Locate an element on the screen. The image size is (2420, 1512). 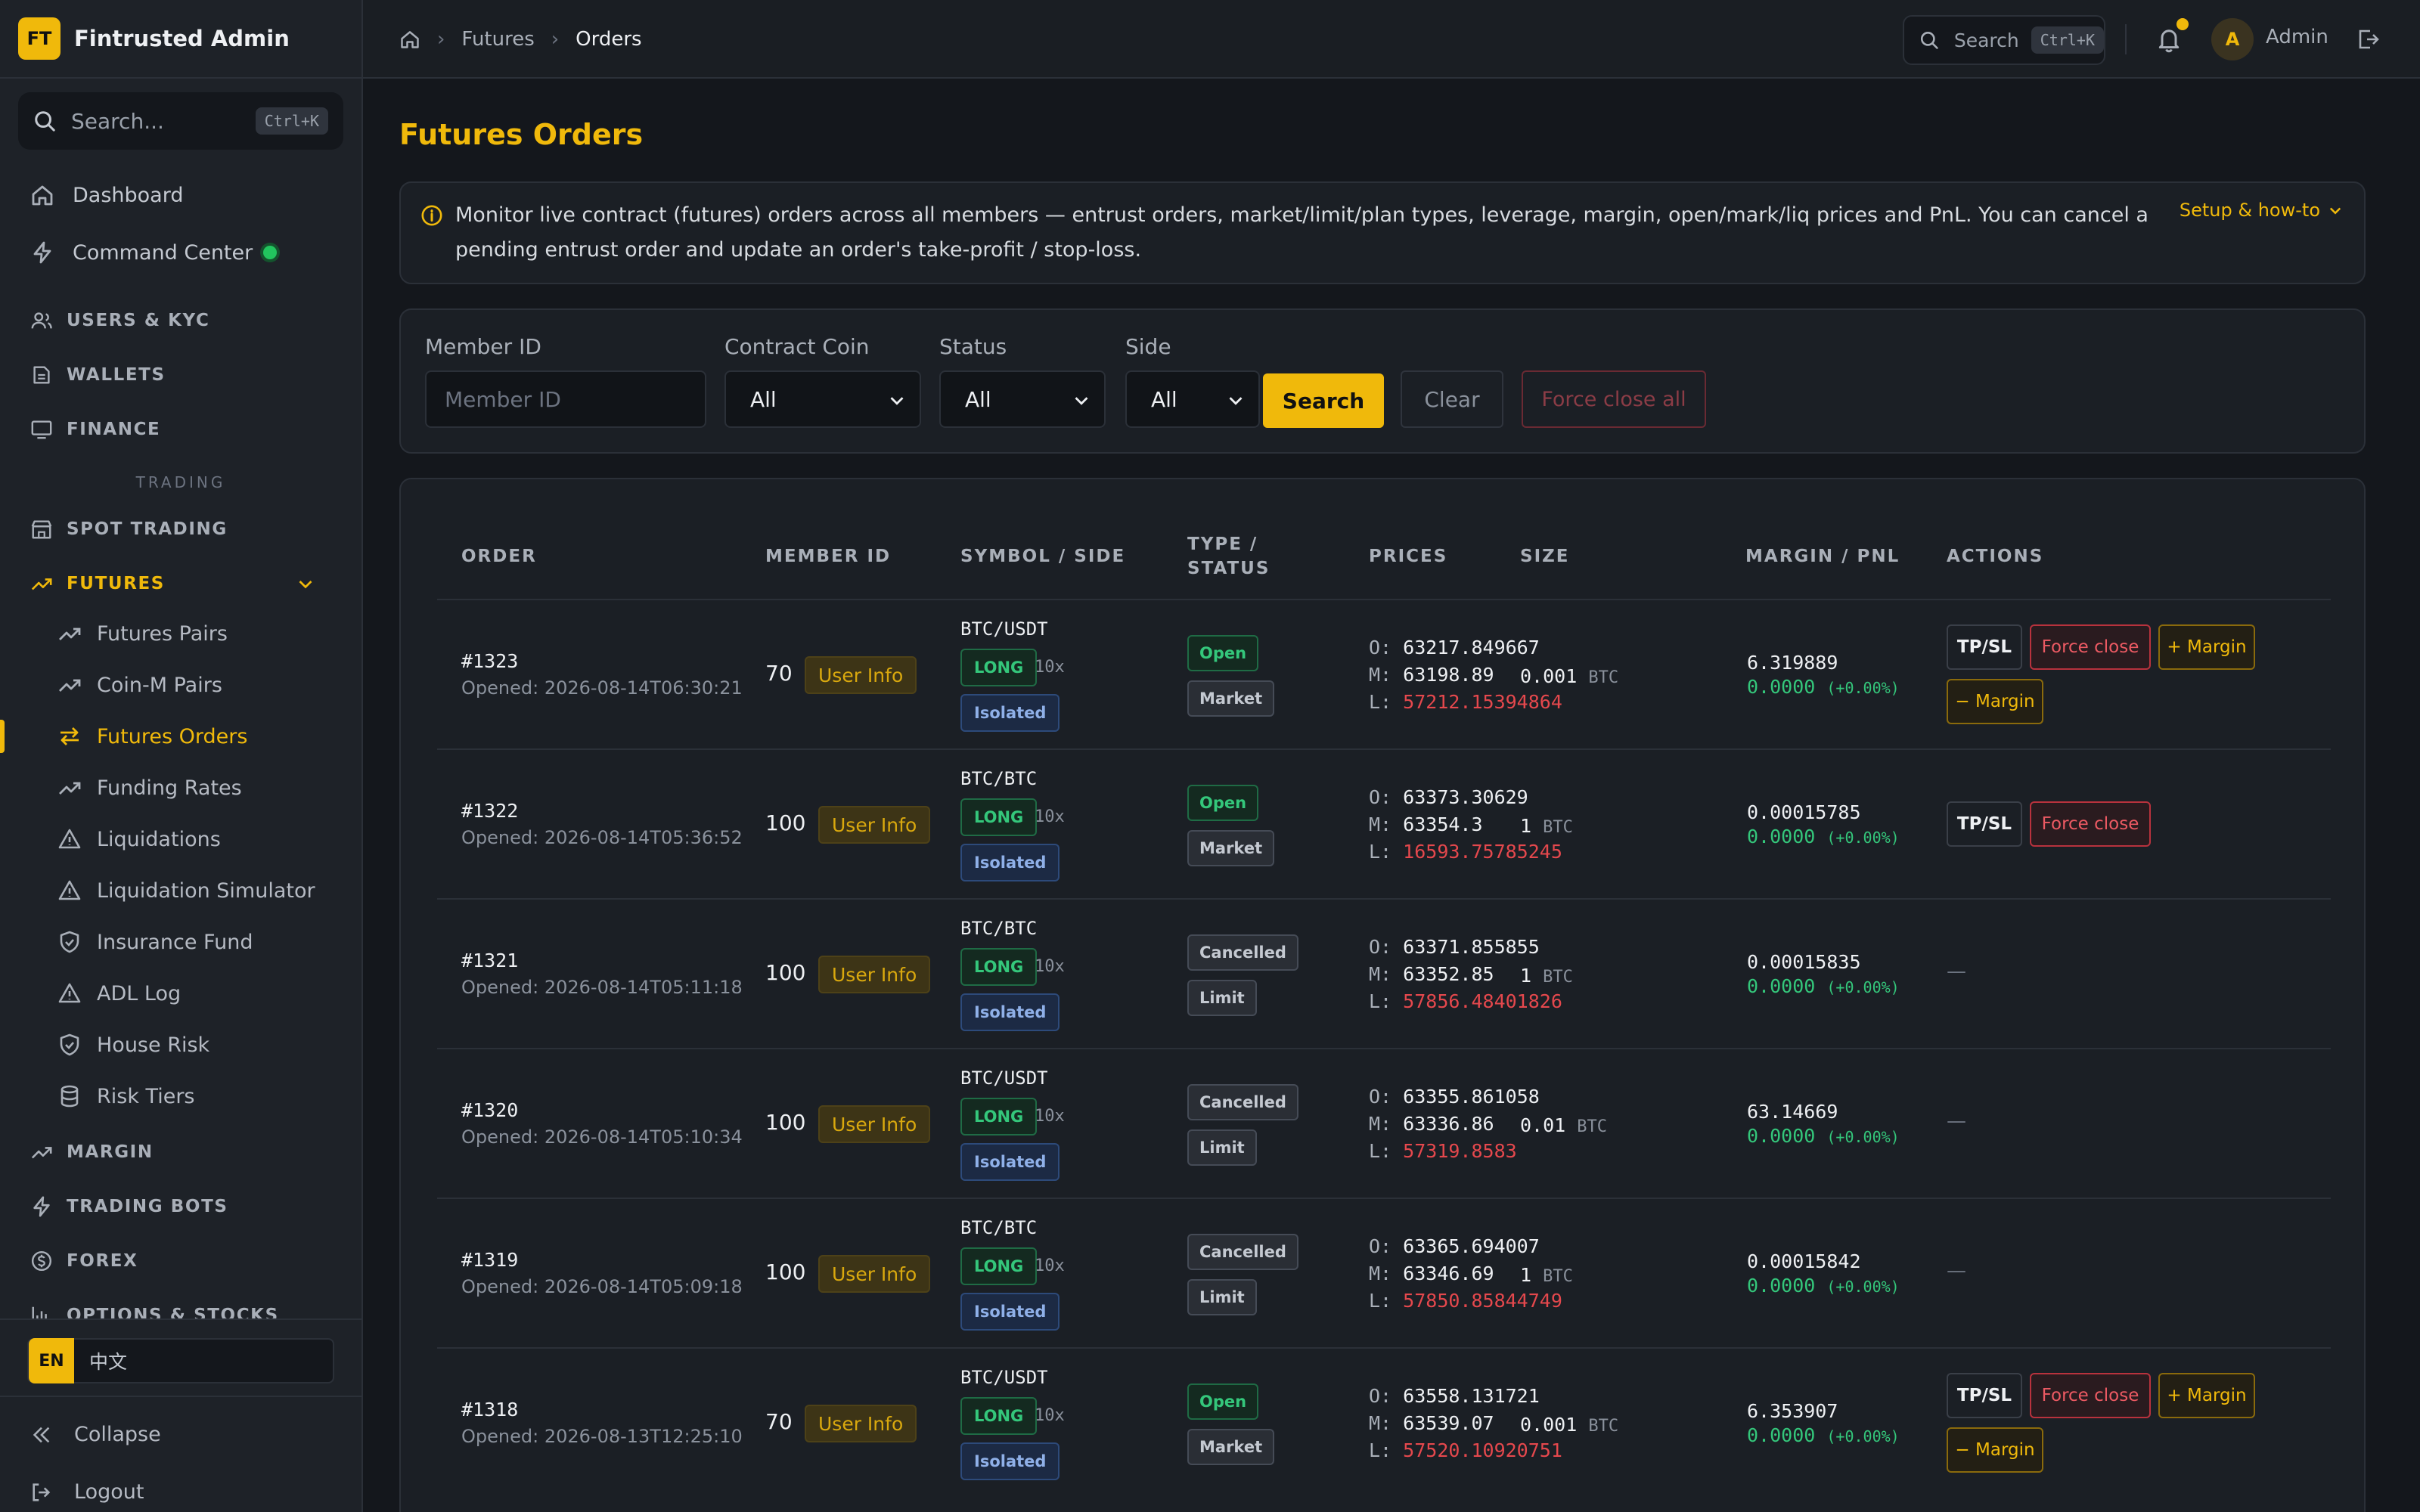
lightning-icon is located at coordinates (41, 1206).